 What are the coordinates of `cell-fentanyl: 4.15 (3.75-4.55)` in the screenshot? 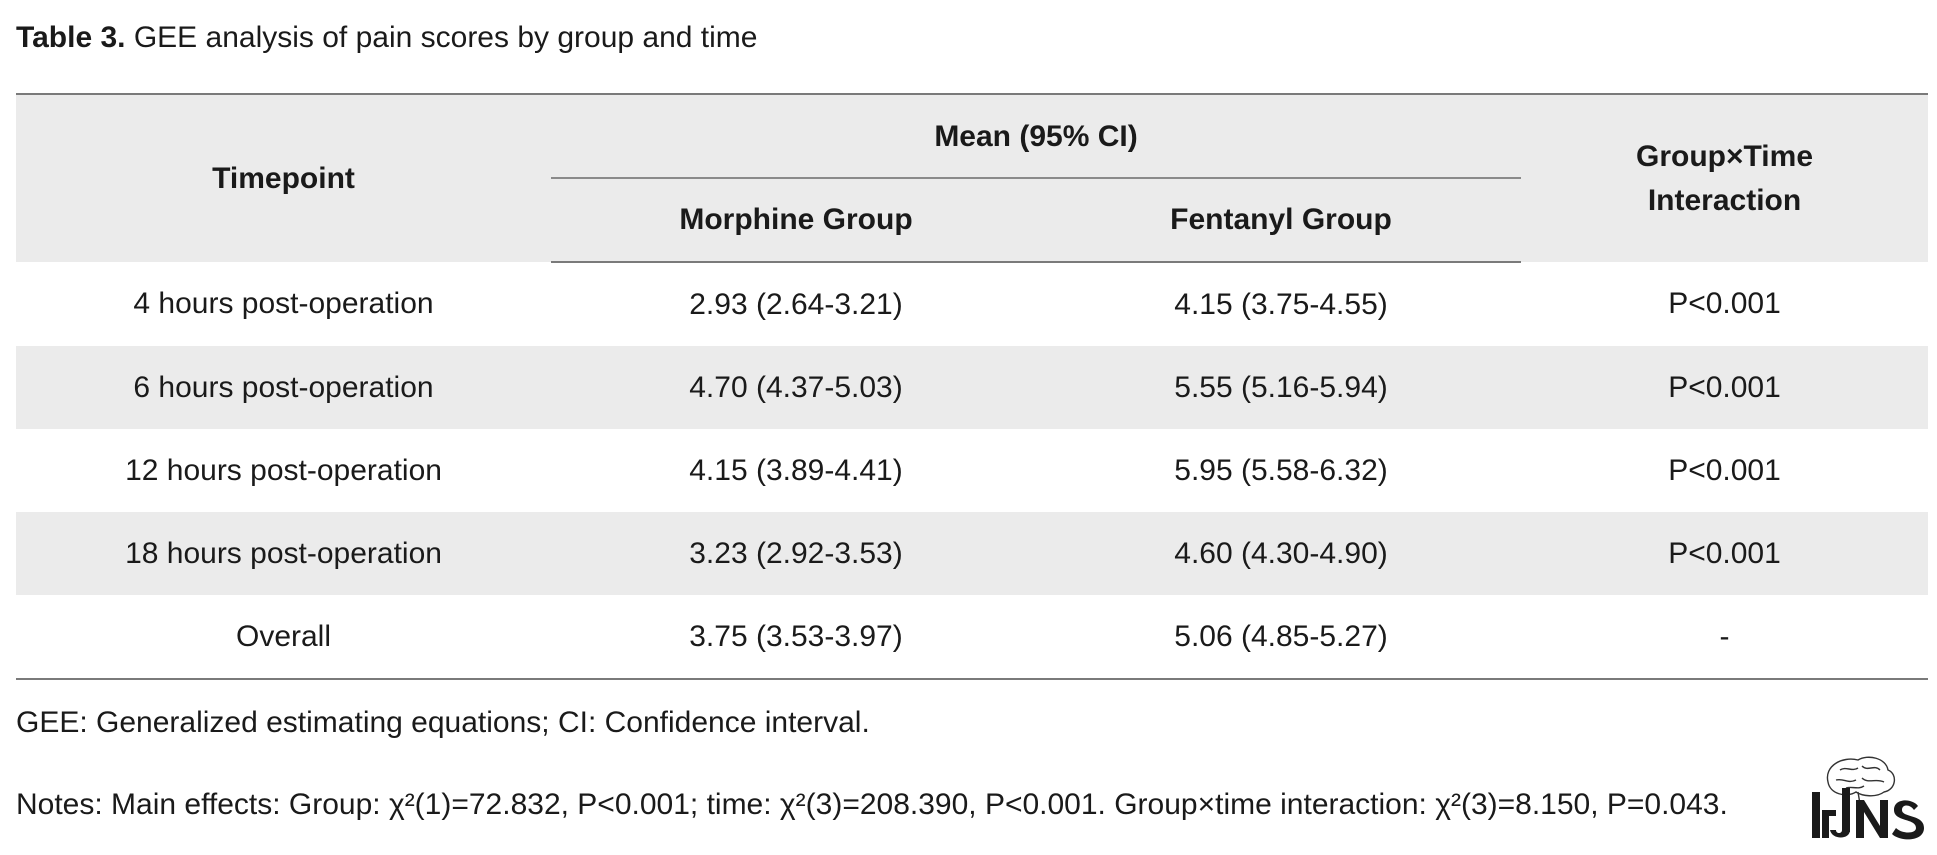 It's located at (1281, 304).